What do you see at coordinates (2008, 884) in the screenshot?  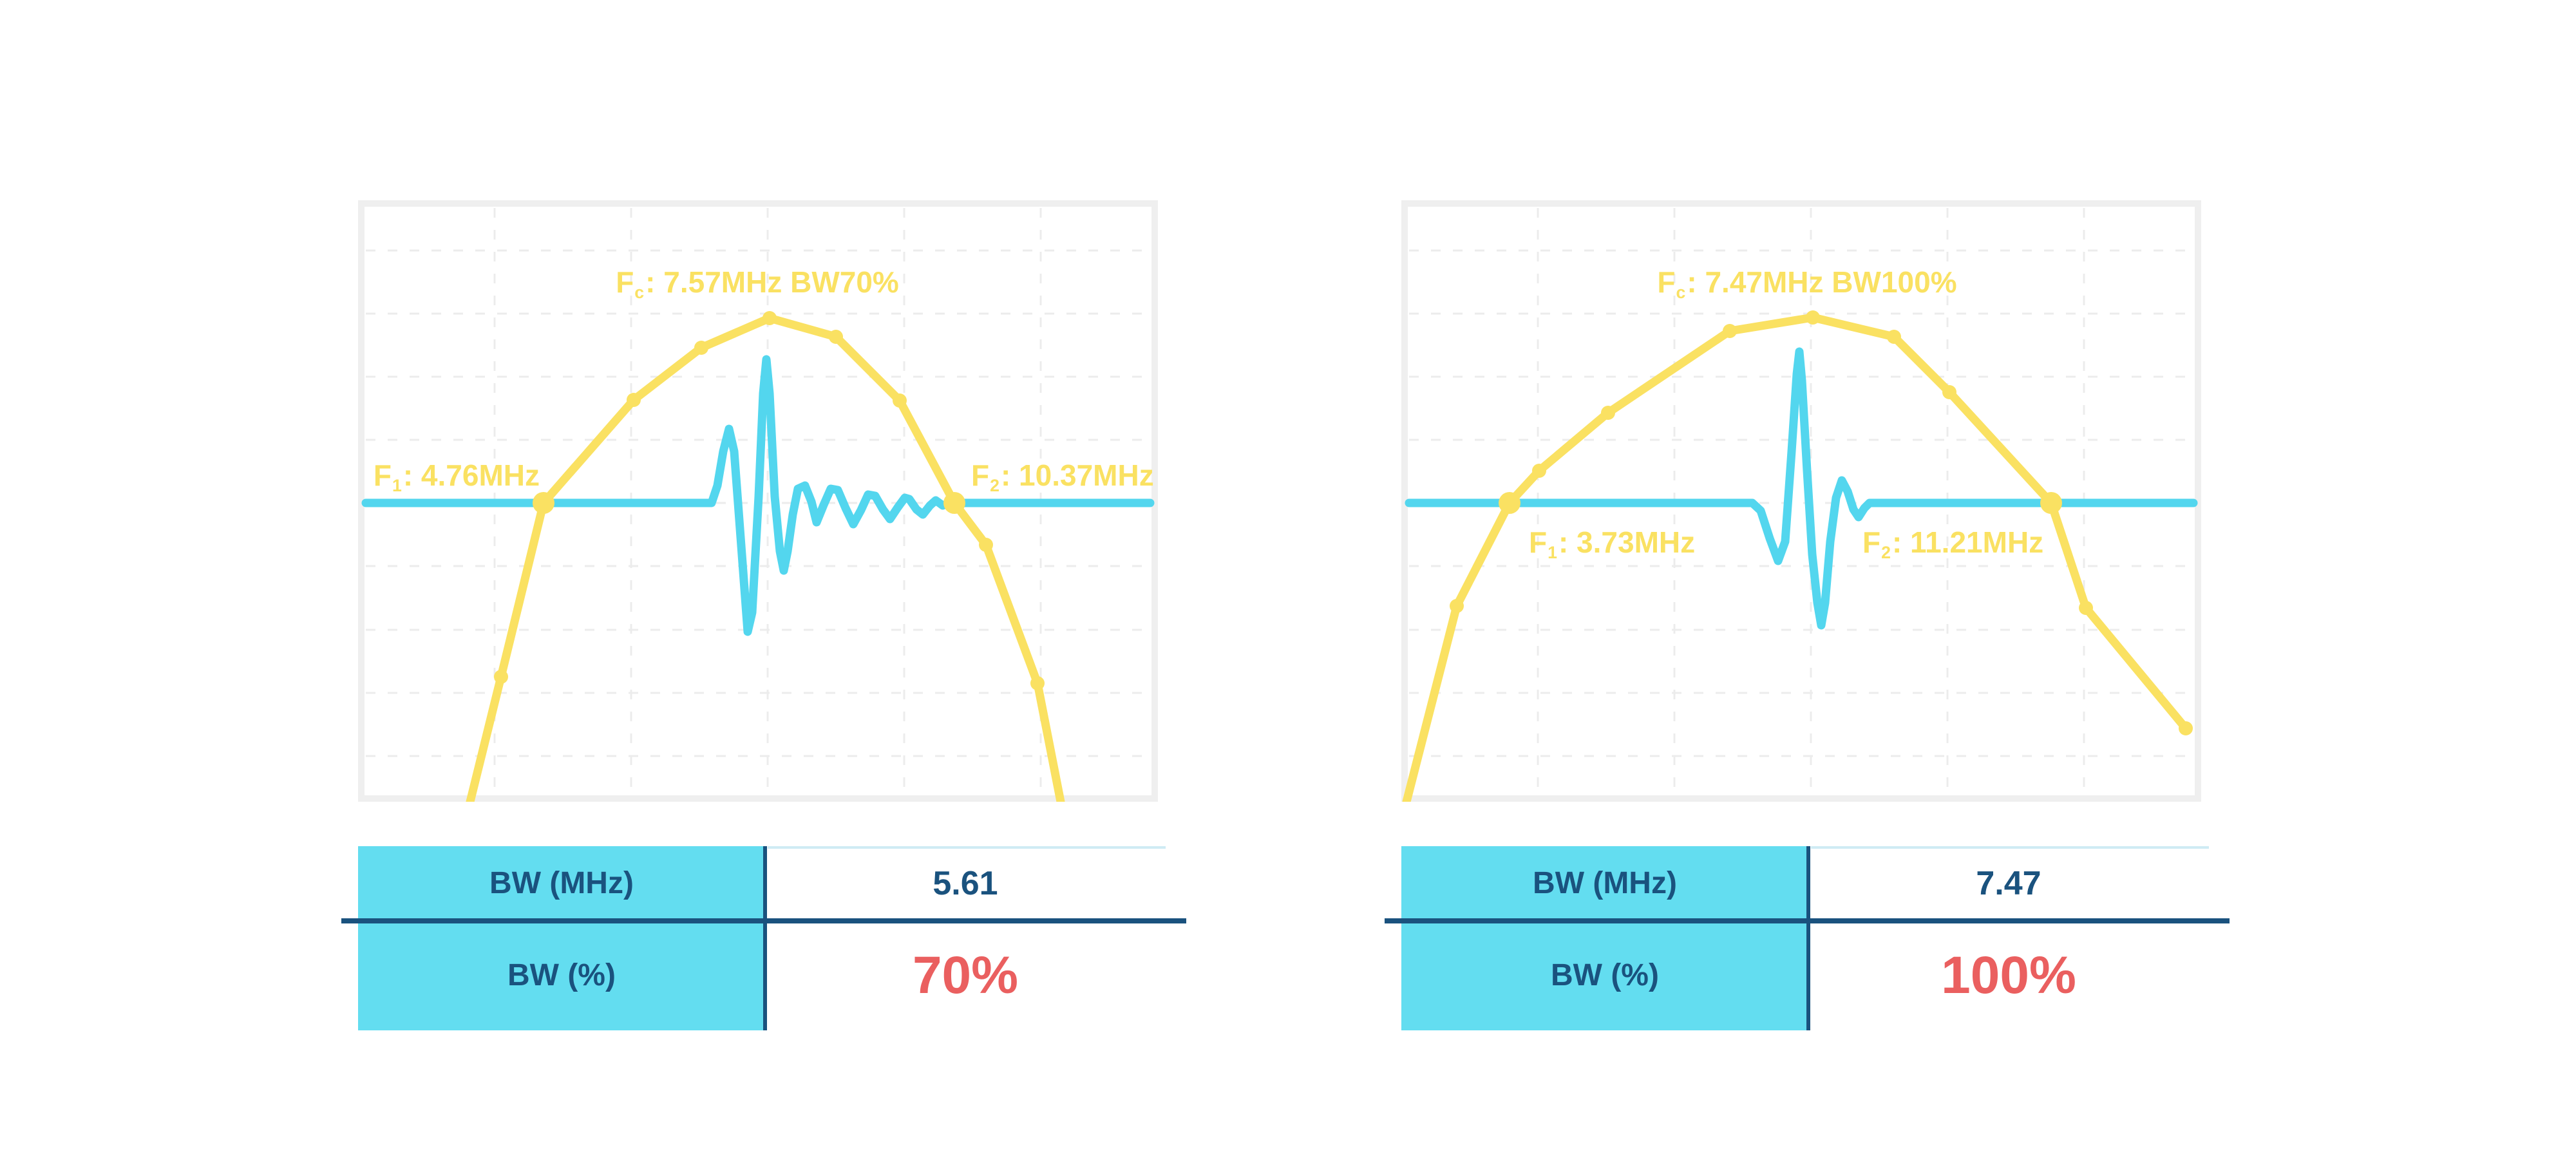 I see `bw-mhz-value-cell: 7.47` at bounding box center [2008, 884].